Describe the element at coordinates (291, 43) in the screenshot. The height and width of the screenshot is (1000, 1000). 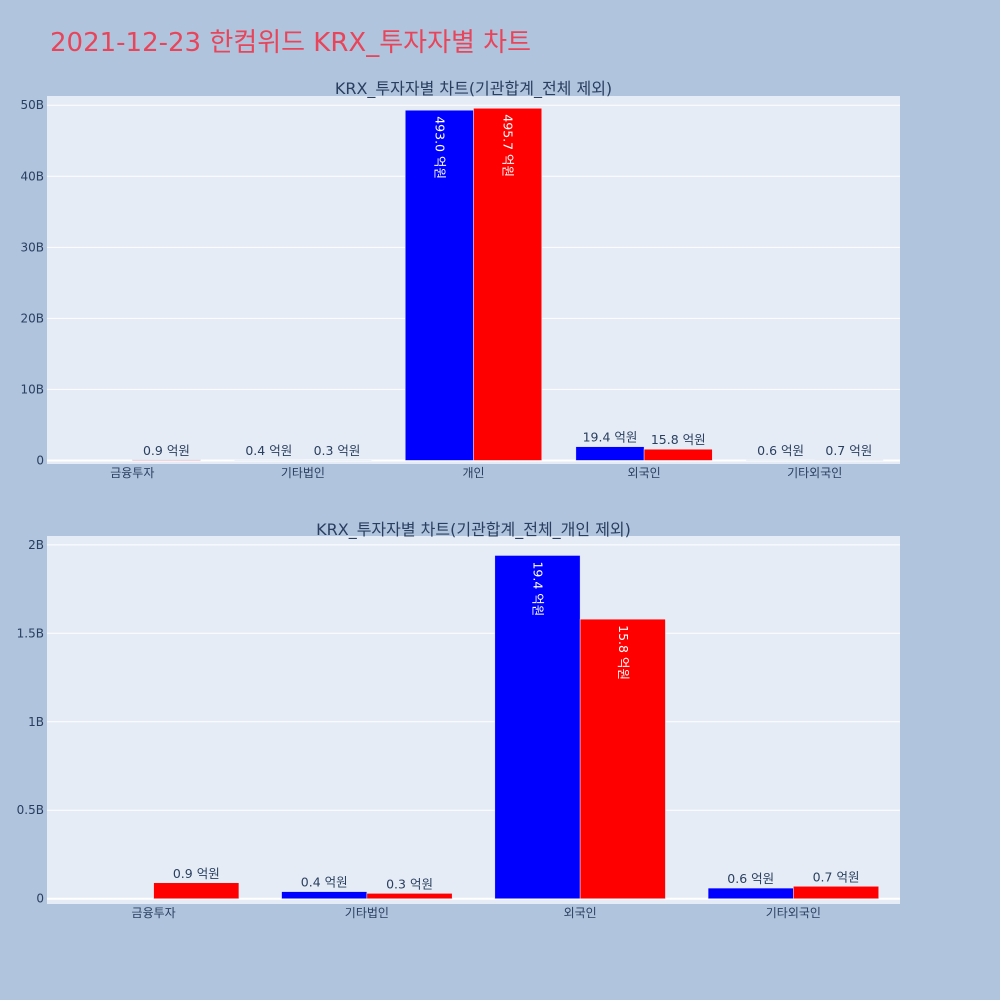
I see `page-title: 2021-12-23 한컴위드 KRX_투자자별 차트` at that location.